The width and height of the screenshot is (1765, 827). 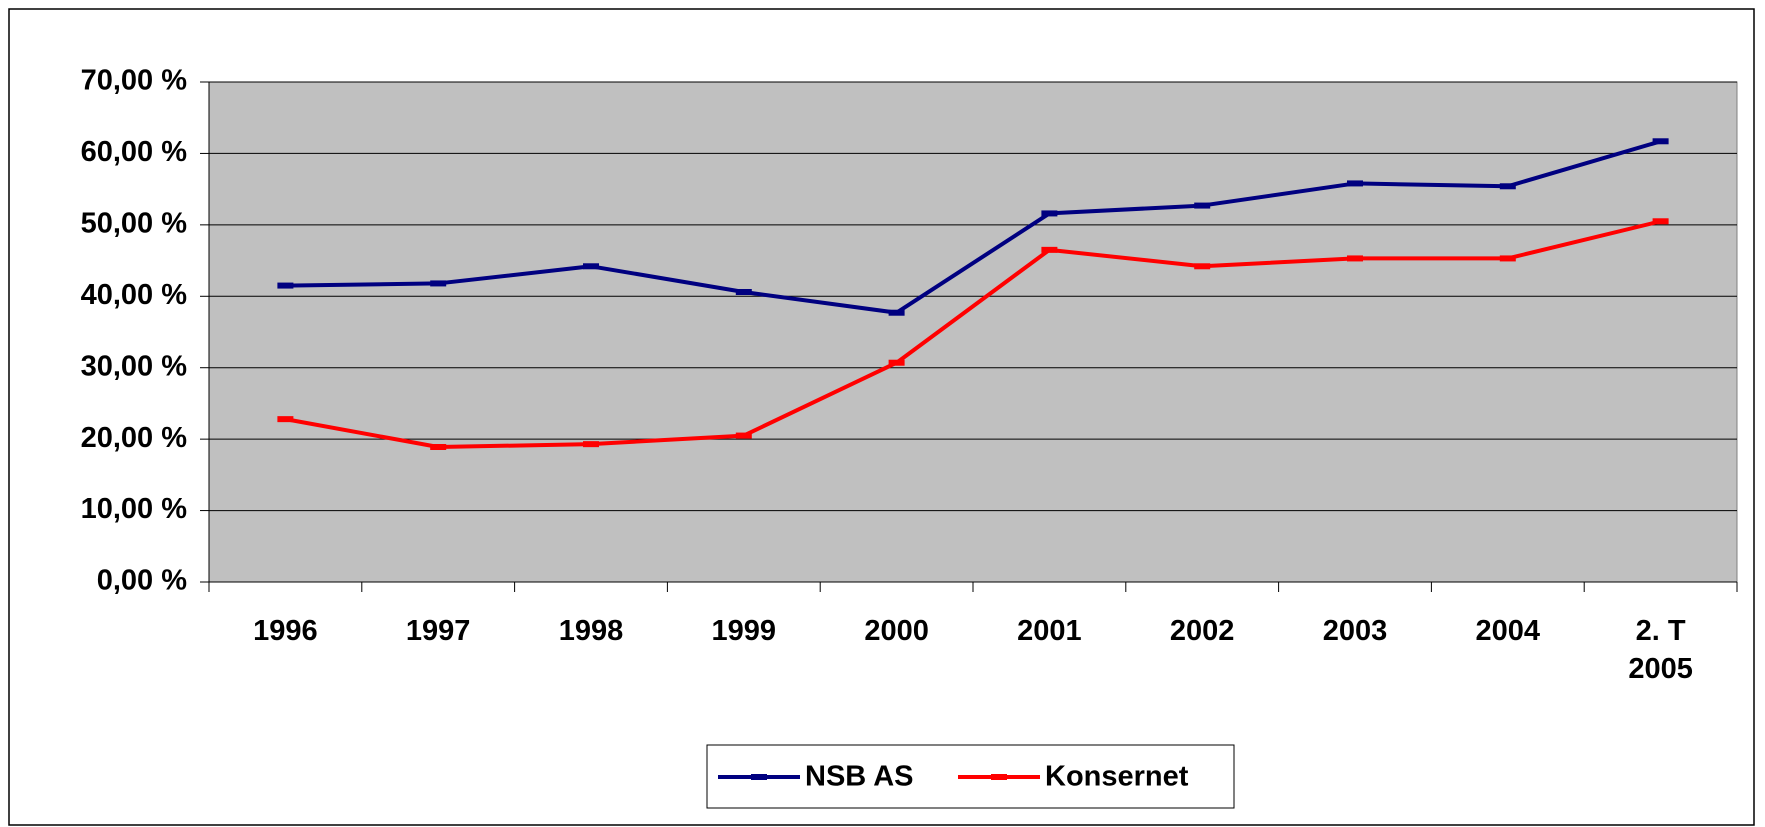 I want to click on x-tick-label: 2000, so click(x=896, y=631).